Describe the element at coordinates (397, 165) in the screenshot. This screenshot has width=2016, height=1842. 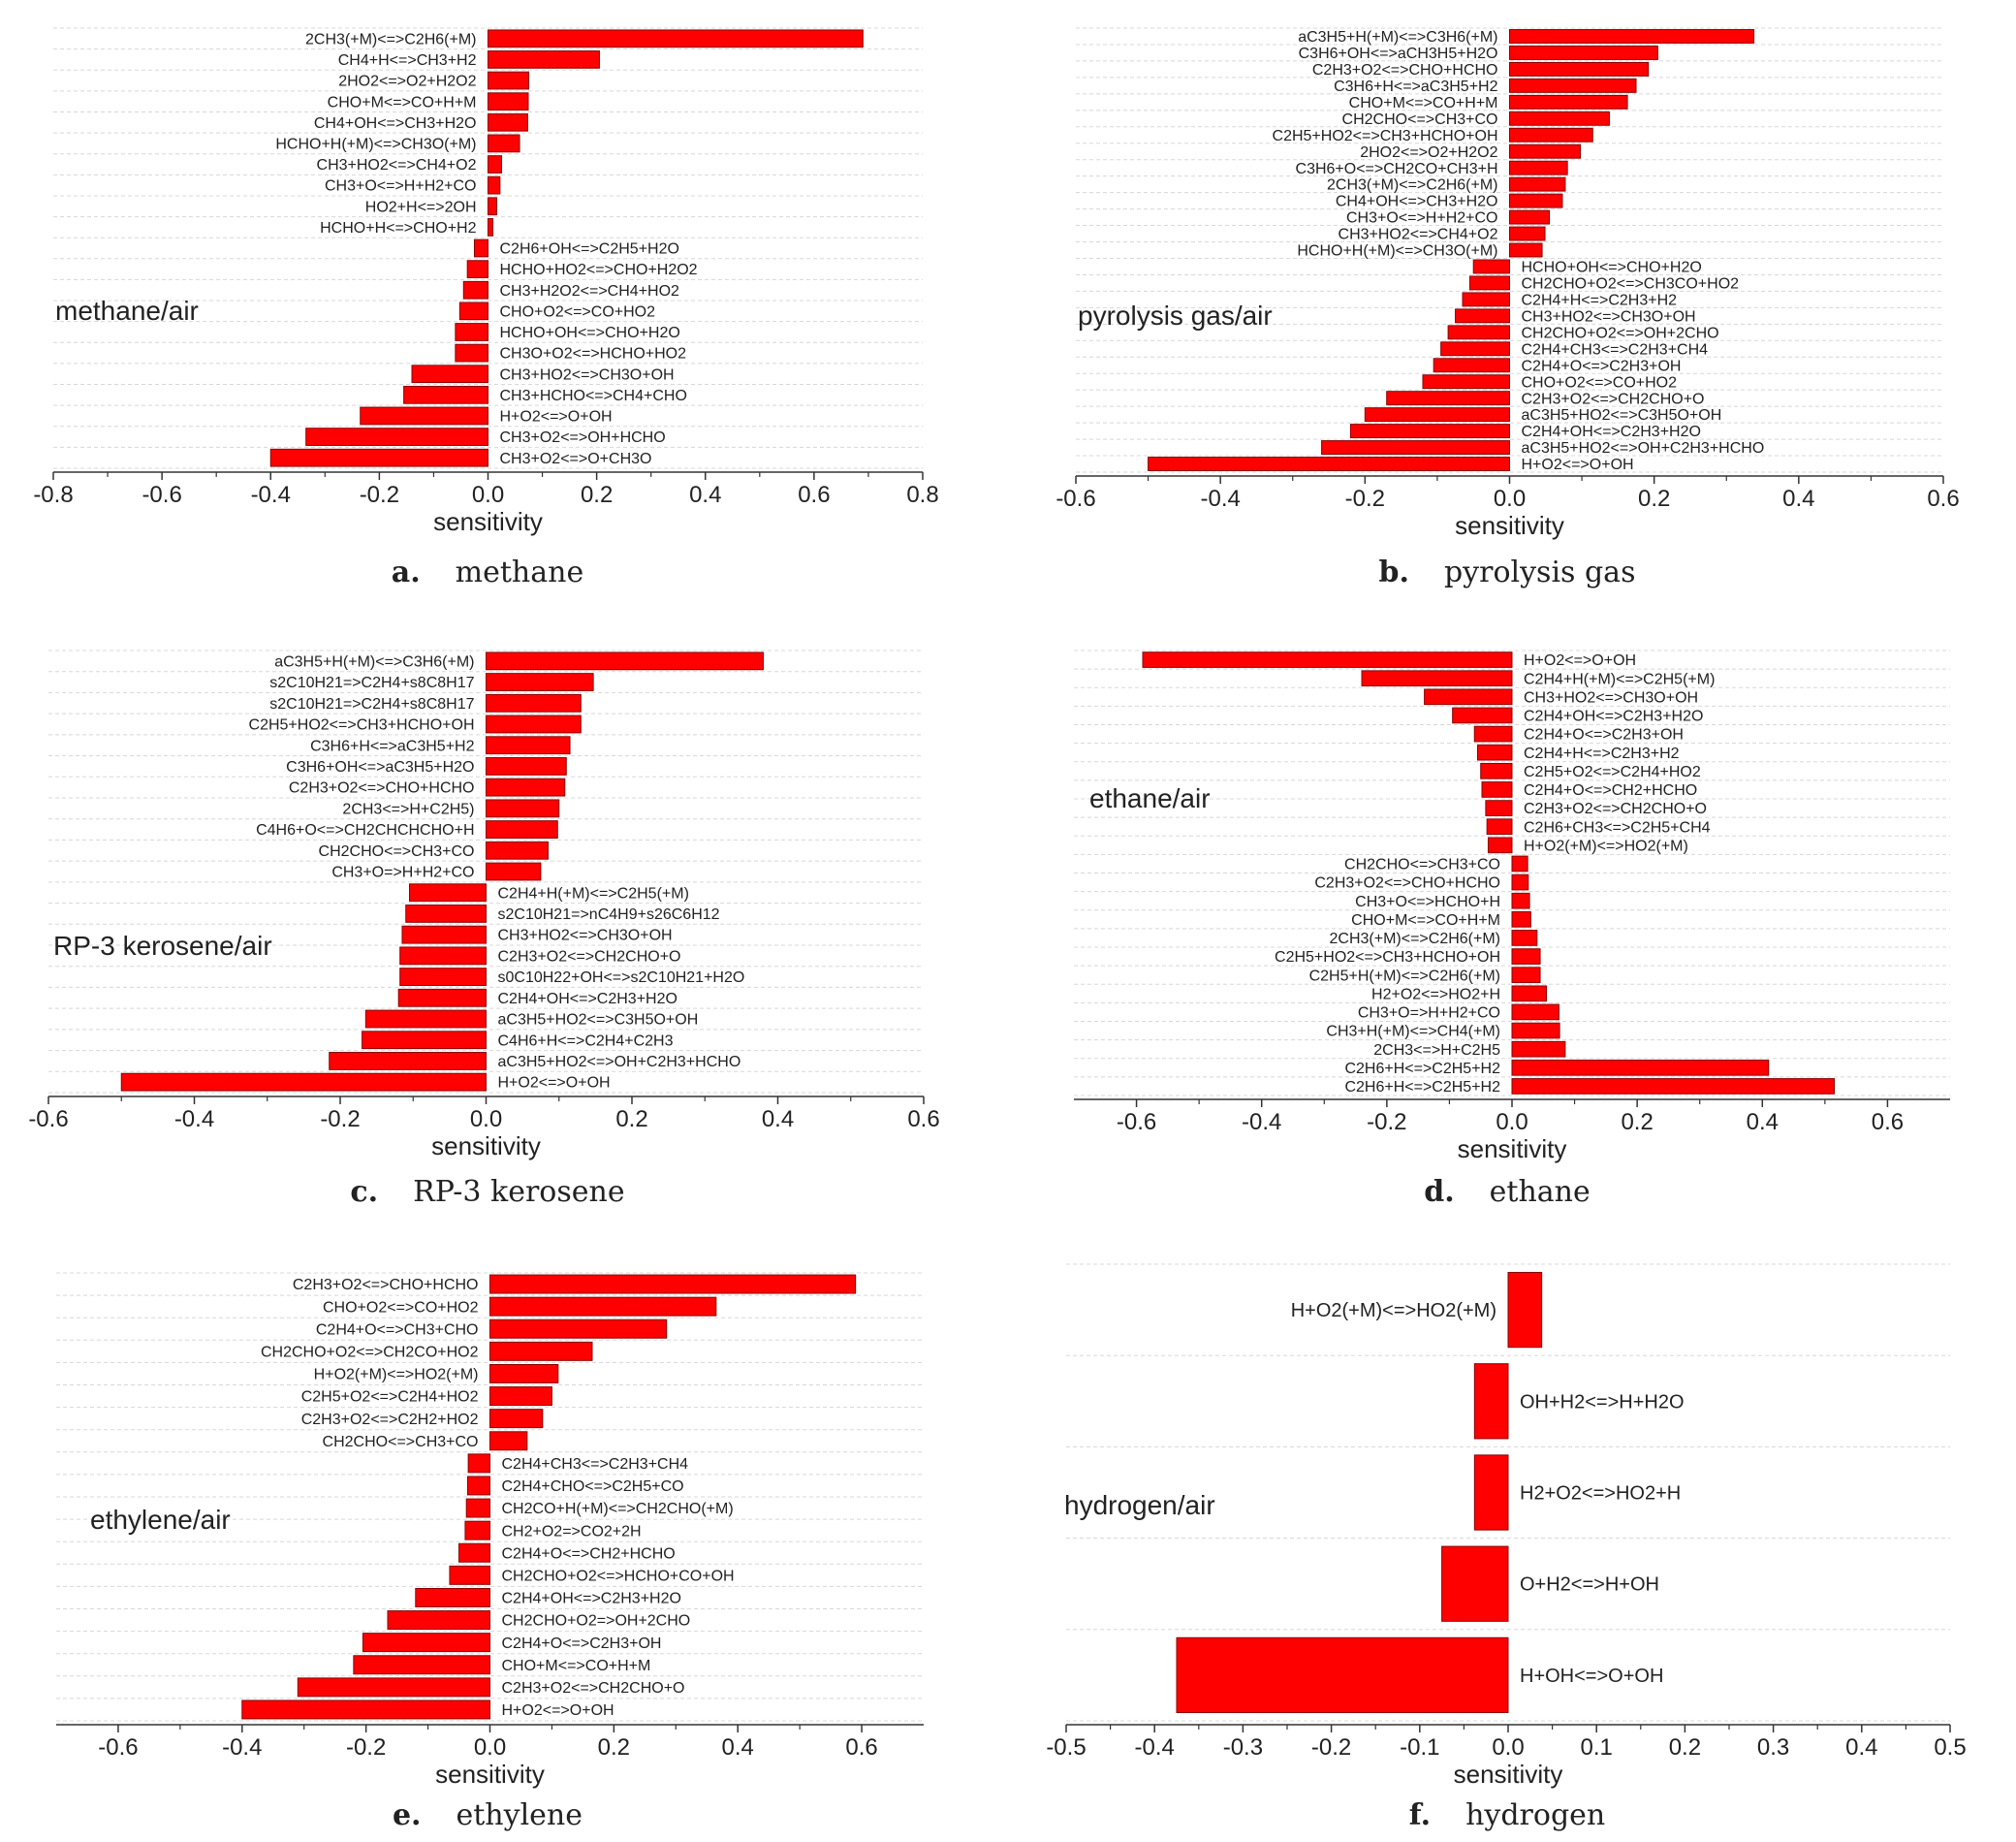
I see `reaction-label: CH3+HO2<=>CH4+O2` at that location.